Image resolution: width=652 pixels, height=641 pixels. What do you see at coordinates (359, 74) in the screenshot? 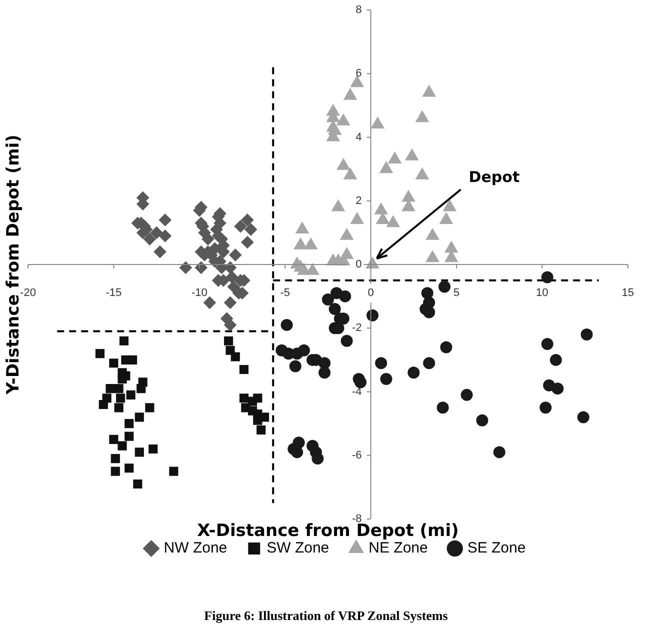
I see `y-tick-label: 6` at bounding box center [359, 74].